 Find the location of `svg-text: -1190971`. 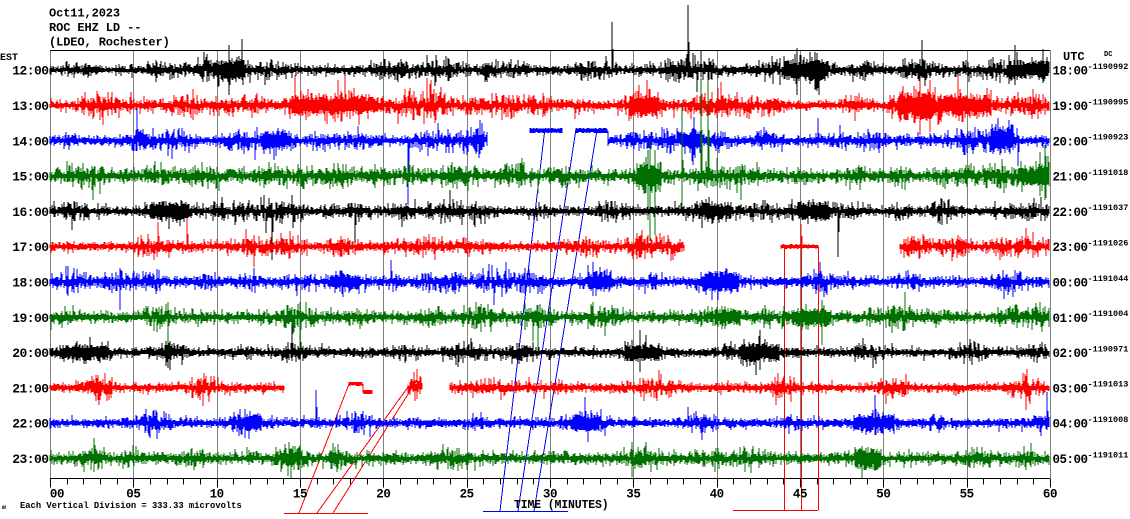

svg-text: -1190971 is located at coordinates (1108, 349).